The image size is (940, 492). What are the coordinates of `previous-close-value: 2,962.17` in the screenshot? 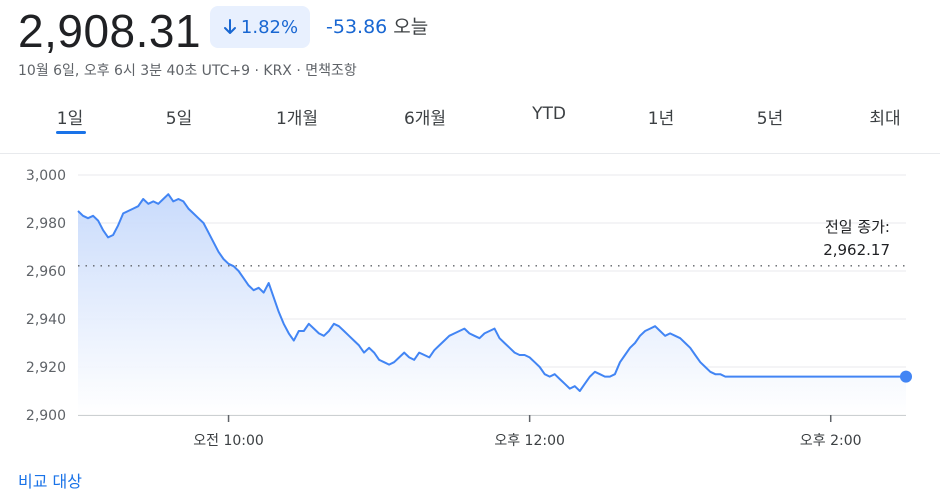 It's located at (856, 250).